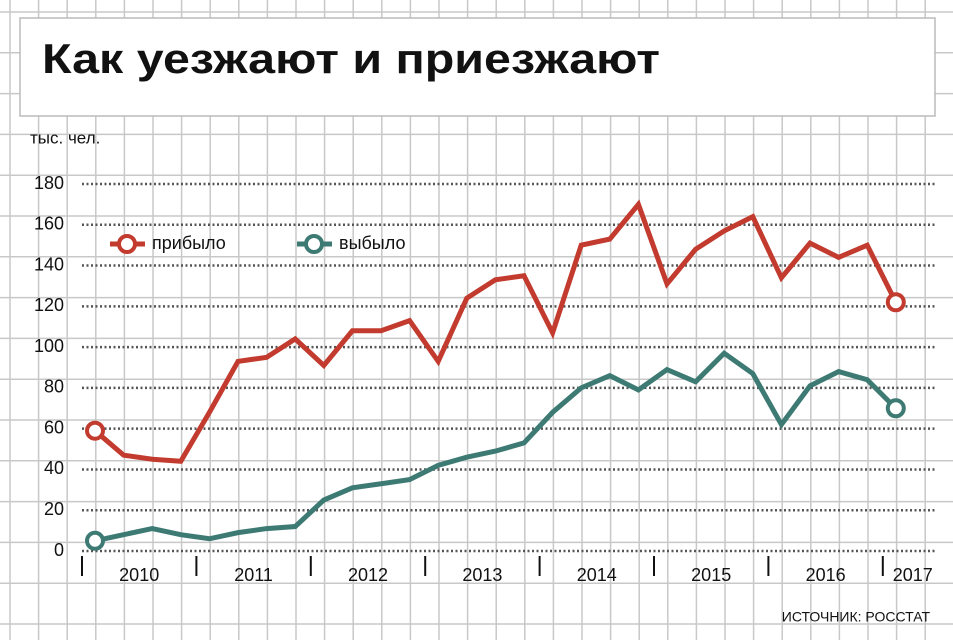 The width and height of the screenshot is (953, 640). What do you see at coordinates (711, 575) in the screenshot?
I see `x-tick-label: 2015` at bounding box center [711, 575].